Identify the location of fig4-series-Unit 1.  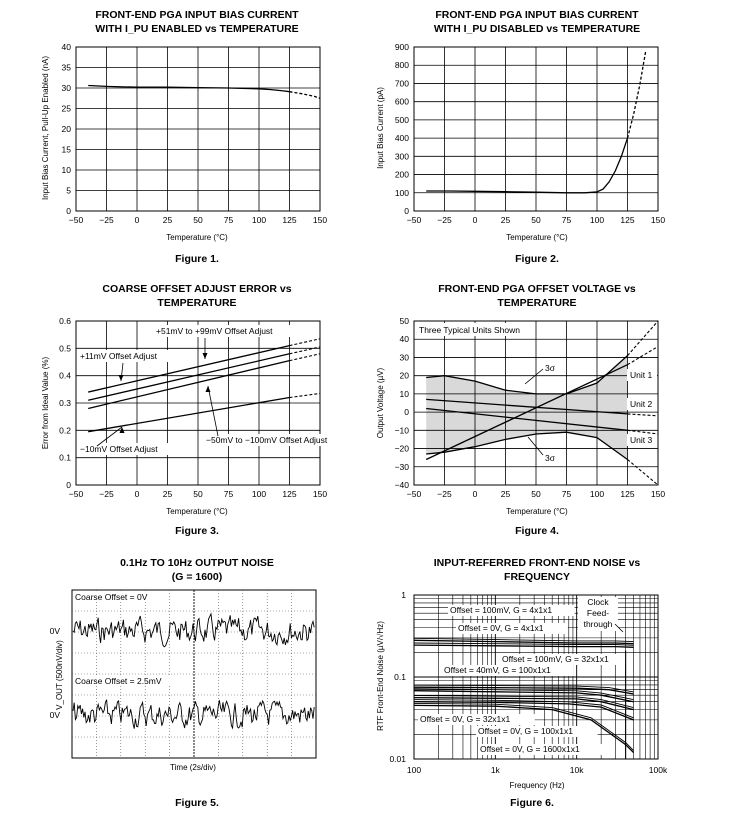
(526, 412).